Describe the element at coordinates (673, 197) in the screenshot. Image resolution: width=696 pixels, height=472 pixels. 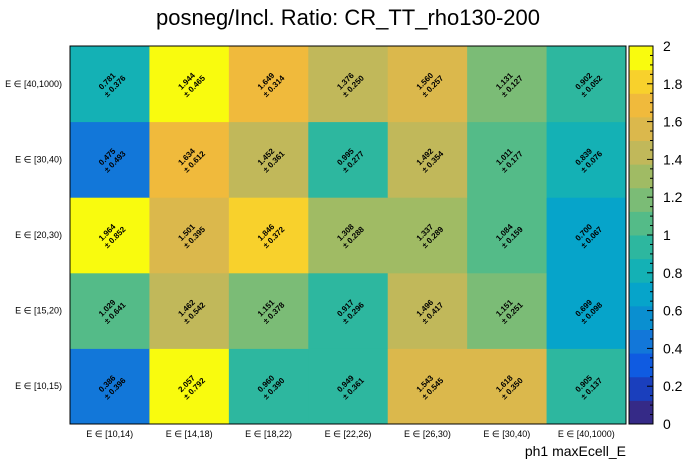
I see `colorbar-tick-label: 1.2` at that location.